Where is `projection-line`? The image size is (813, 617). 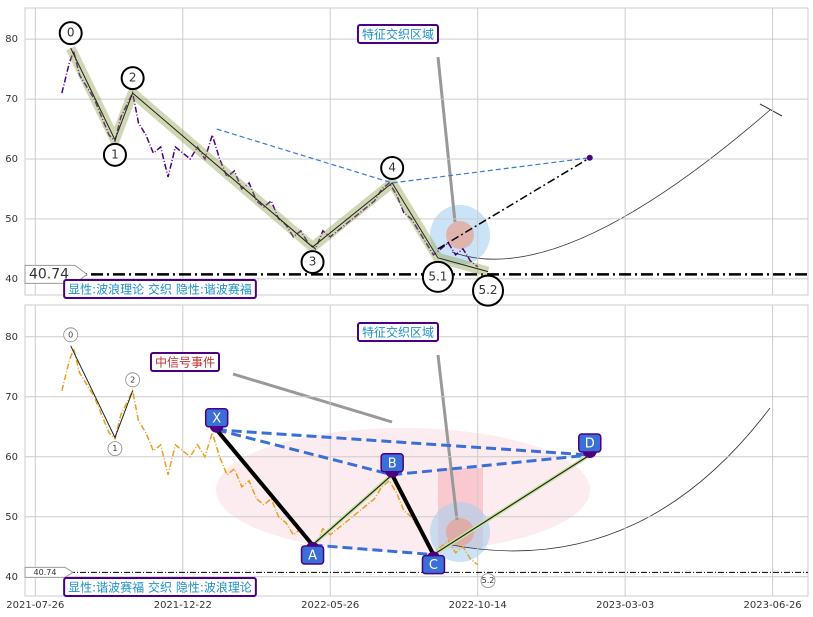
projection-line is located at coordinates (403, 156).